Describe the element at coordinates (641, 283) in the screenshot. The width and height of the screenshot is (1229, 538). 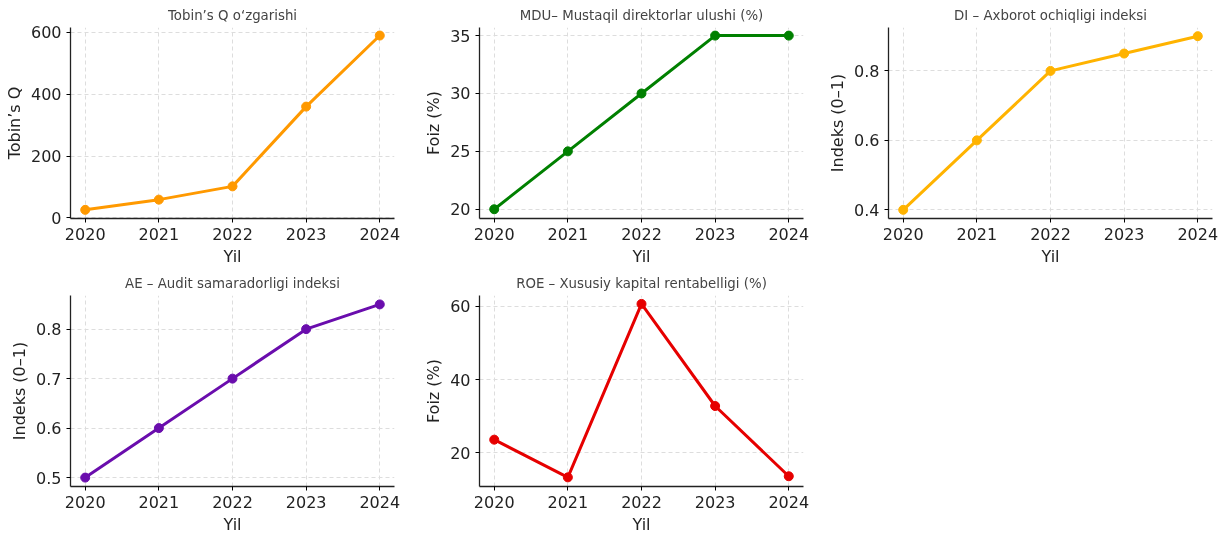
I see `chart-title: ROE – Xususiy kapital rentabelligi (%)` at that location.